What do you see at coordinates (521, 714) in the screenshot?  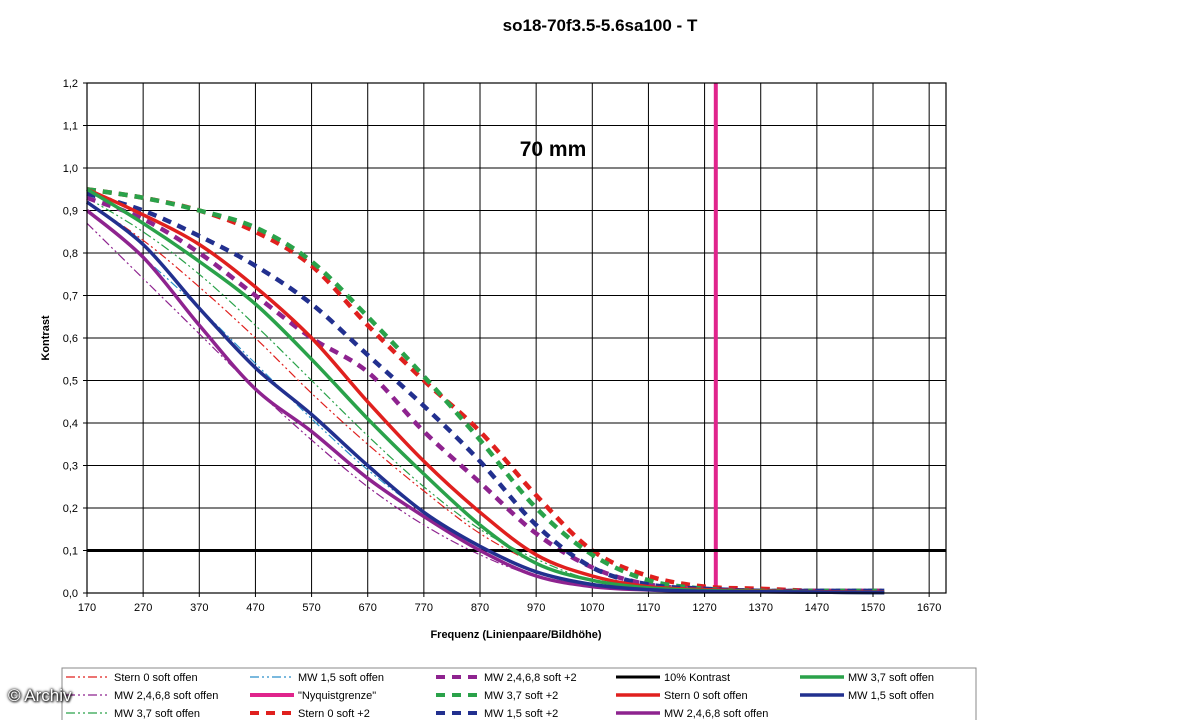 I see `legend-label: MW 1,5 soft +2` at bounding box center [521, 714].